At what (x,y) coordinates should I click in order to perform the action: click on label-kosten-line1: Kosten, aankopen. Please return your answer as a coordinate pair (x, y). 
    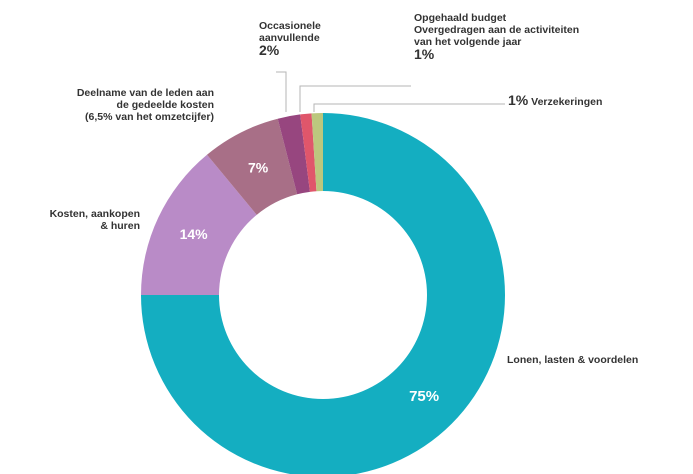
    Looking at the image, I should click on (94, 214).